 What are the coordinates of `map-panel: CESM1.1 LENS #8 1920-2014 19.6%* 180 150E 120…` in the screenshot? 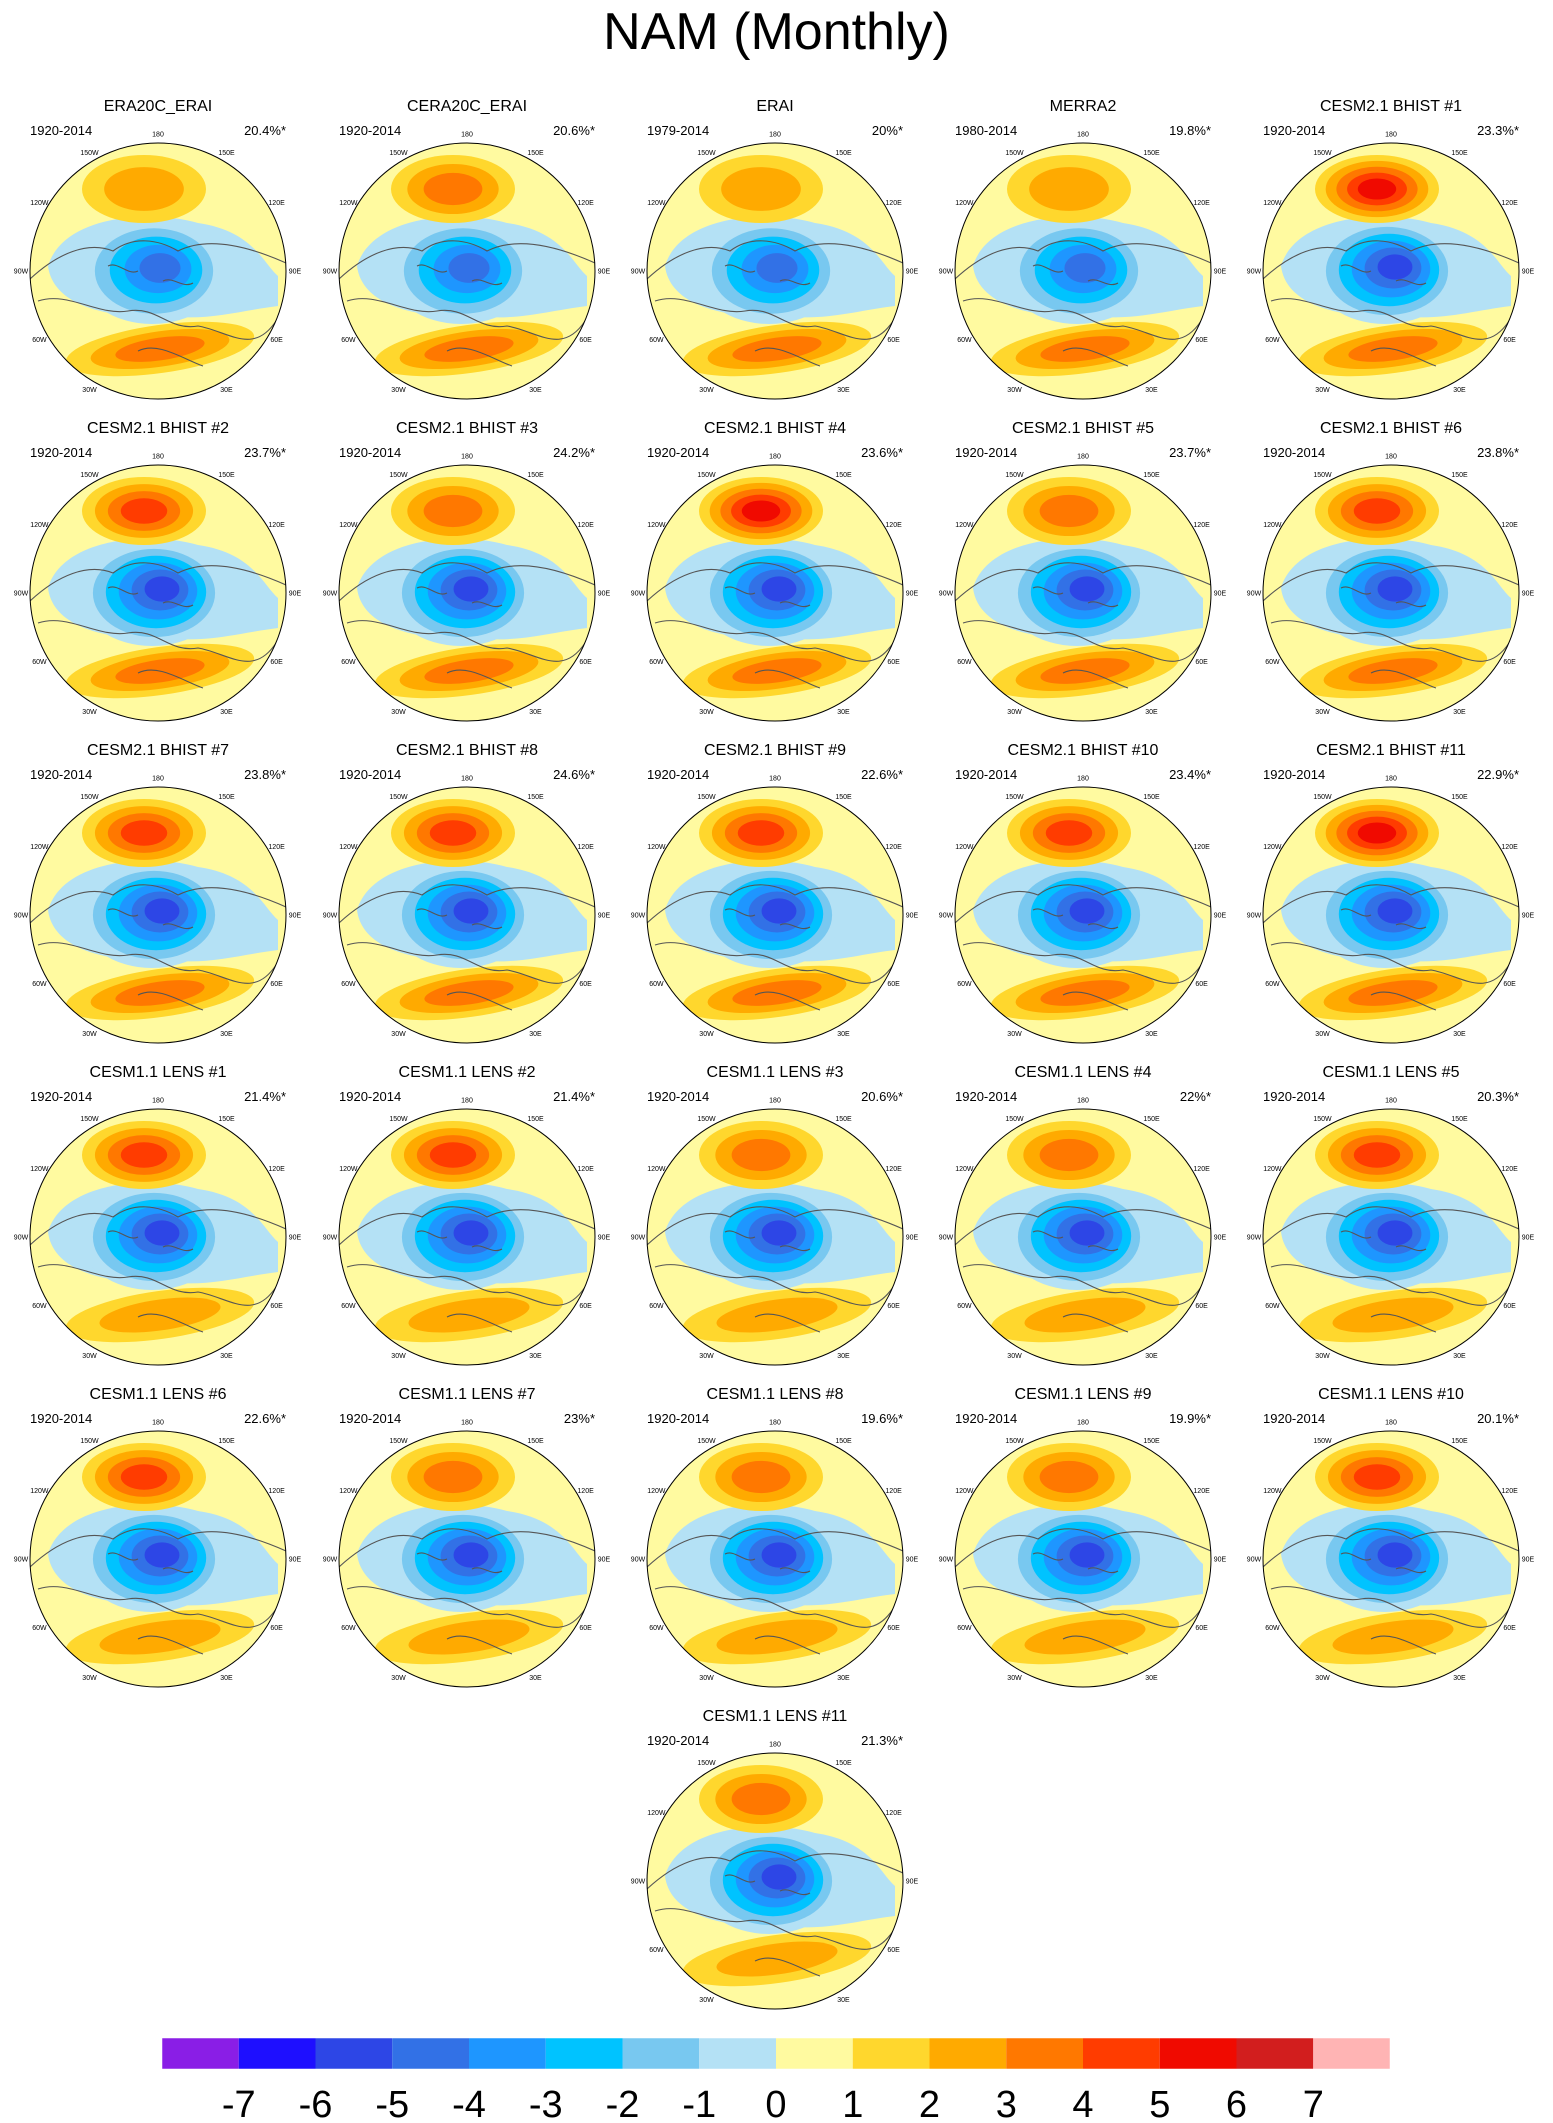 It's located at (775, 1541).